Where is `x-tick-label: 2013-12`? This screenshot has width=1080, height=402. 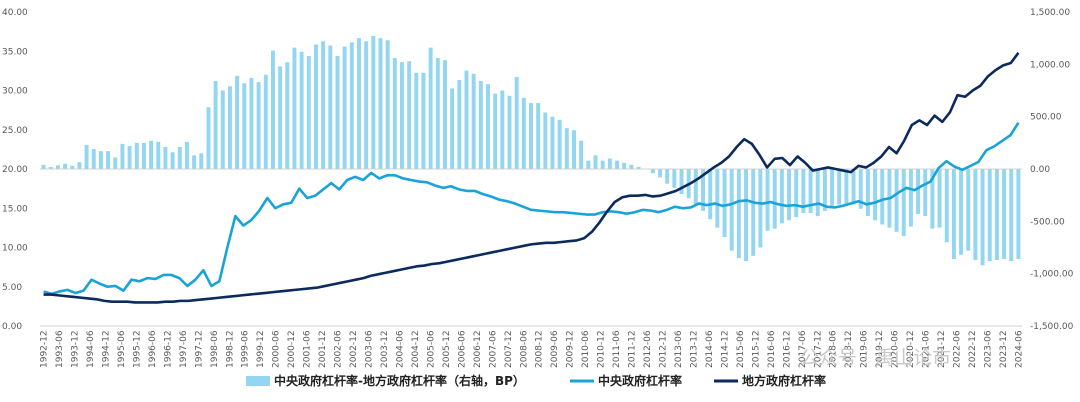 x-tick-label: 2013-12 is located at coordinates (695, 349).